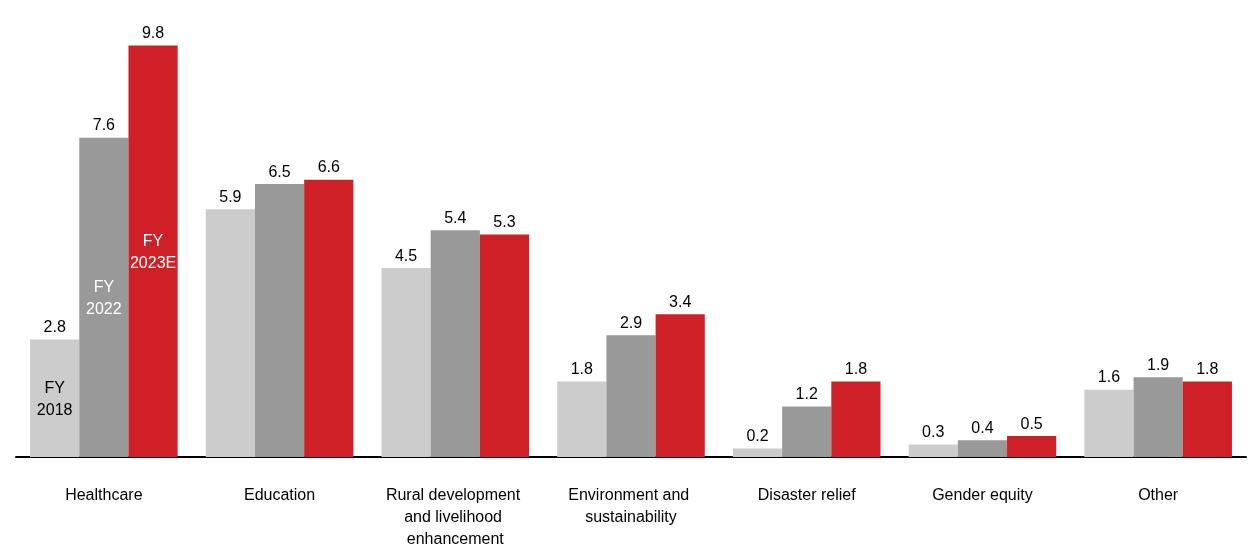 Image resolution: width=1256 pixels, height=557 pixels. I want to click on x-tick-label: Healthcare, so click(104, 494).